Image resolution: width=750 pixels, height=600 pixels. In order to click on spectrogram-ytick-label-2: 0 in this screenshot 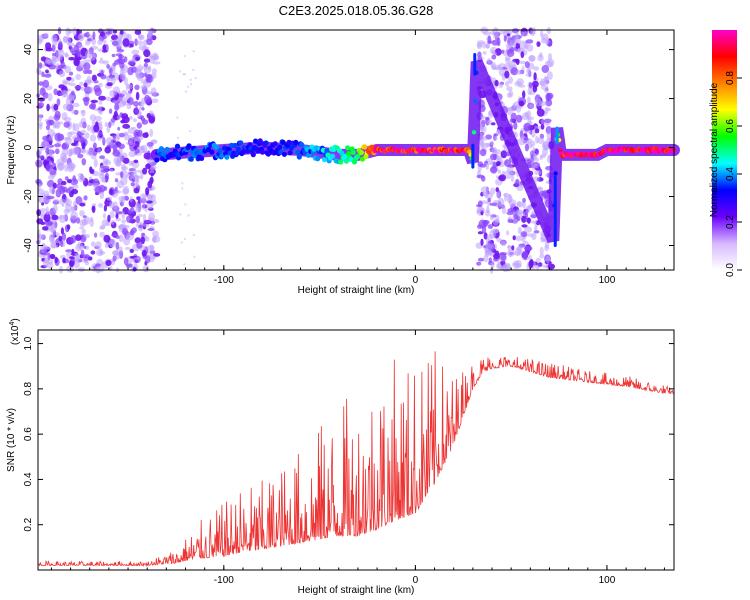, I will do `click(28, 147)`.